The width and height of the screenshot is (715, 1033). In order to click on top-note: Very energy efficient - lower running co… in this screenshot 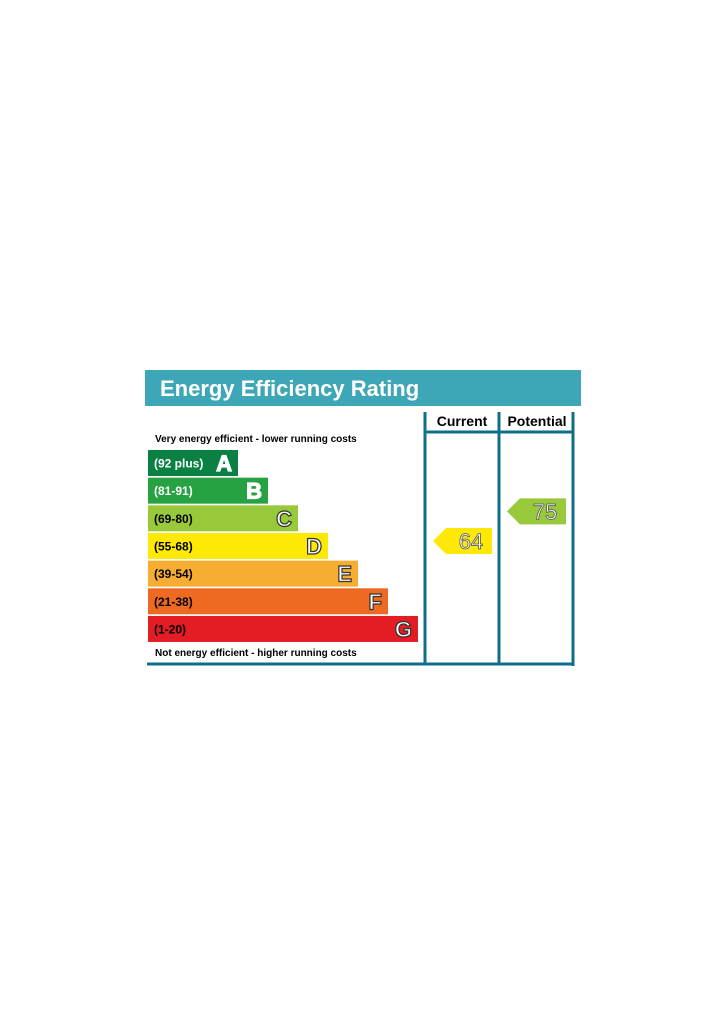, I will do `click(256, 439)`.